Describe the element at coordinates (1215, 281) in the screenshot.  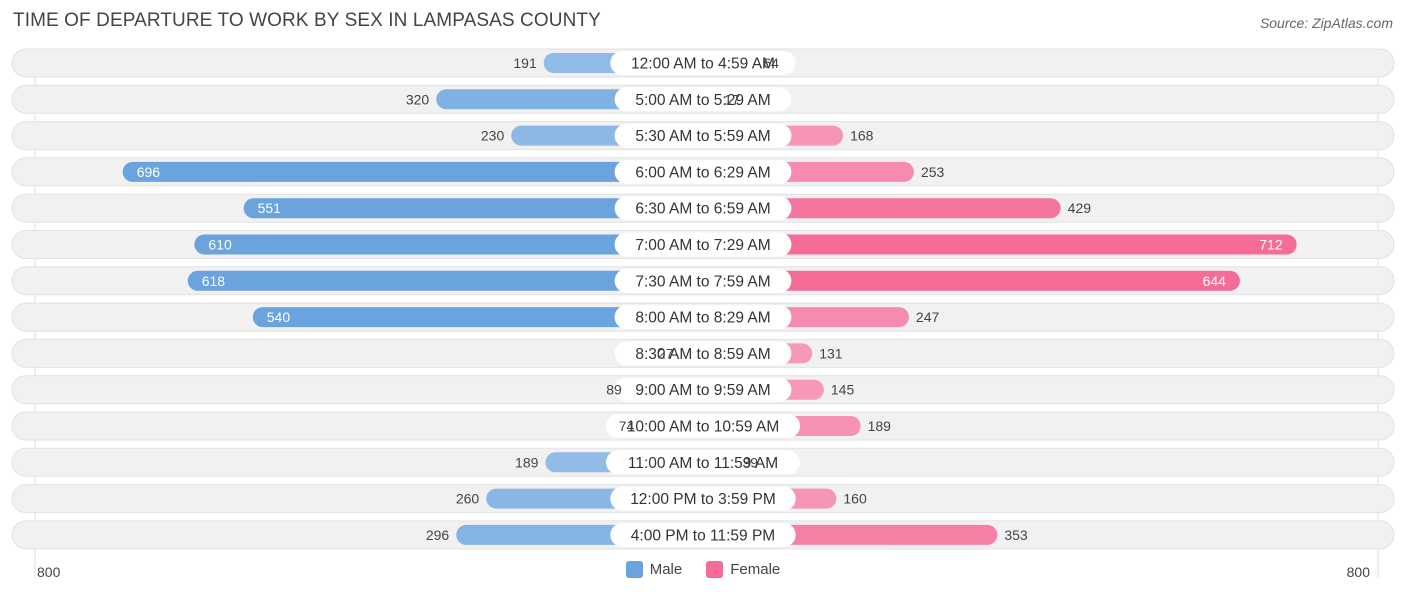
I see `value-label-female: 644` at that location.